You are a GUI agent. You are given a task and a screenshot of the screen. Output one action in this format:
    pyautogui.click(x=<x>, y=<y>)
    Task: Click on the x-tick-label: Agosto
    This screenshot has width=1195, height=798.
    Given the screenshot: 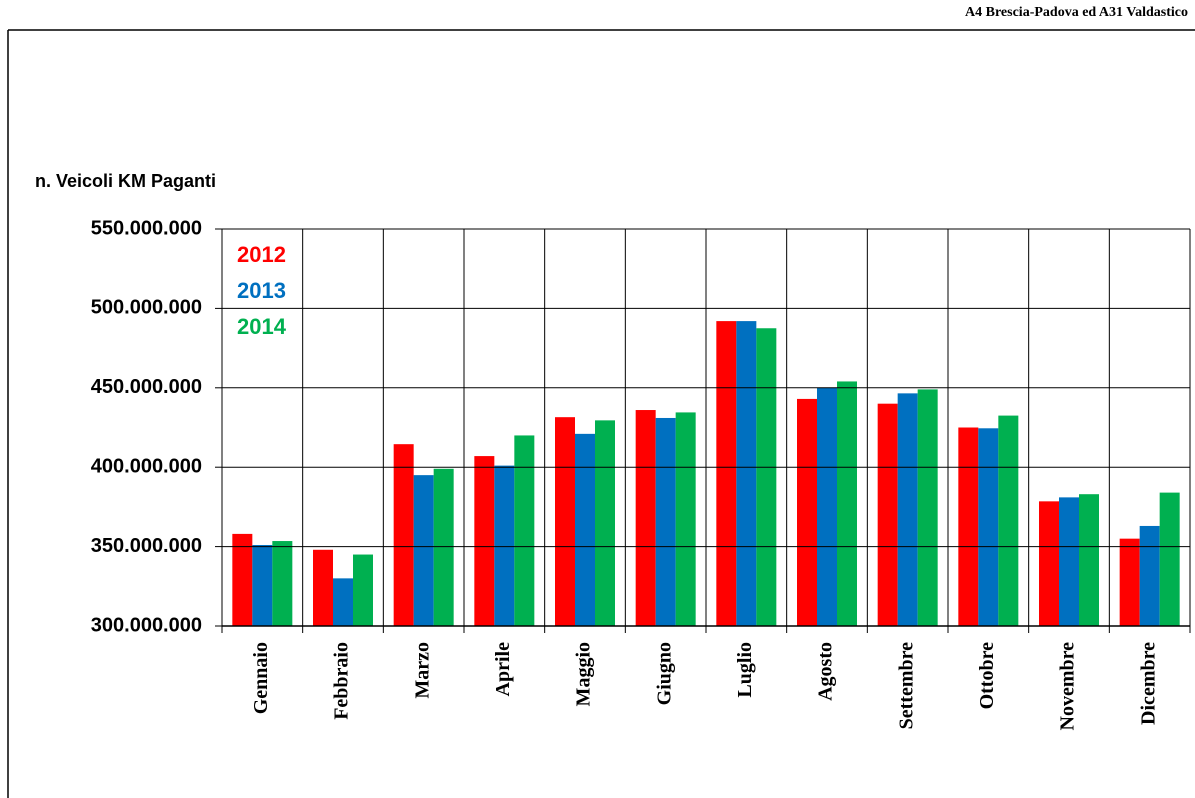 What is the action you would take?
    pyautogui.click(x=826, y=671)
    